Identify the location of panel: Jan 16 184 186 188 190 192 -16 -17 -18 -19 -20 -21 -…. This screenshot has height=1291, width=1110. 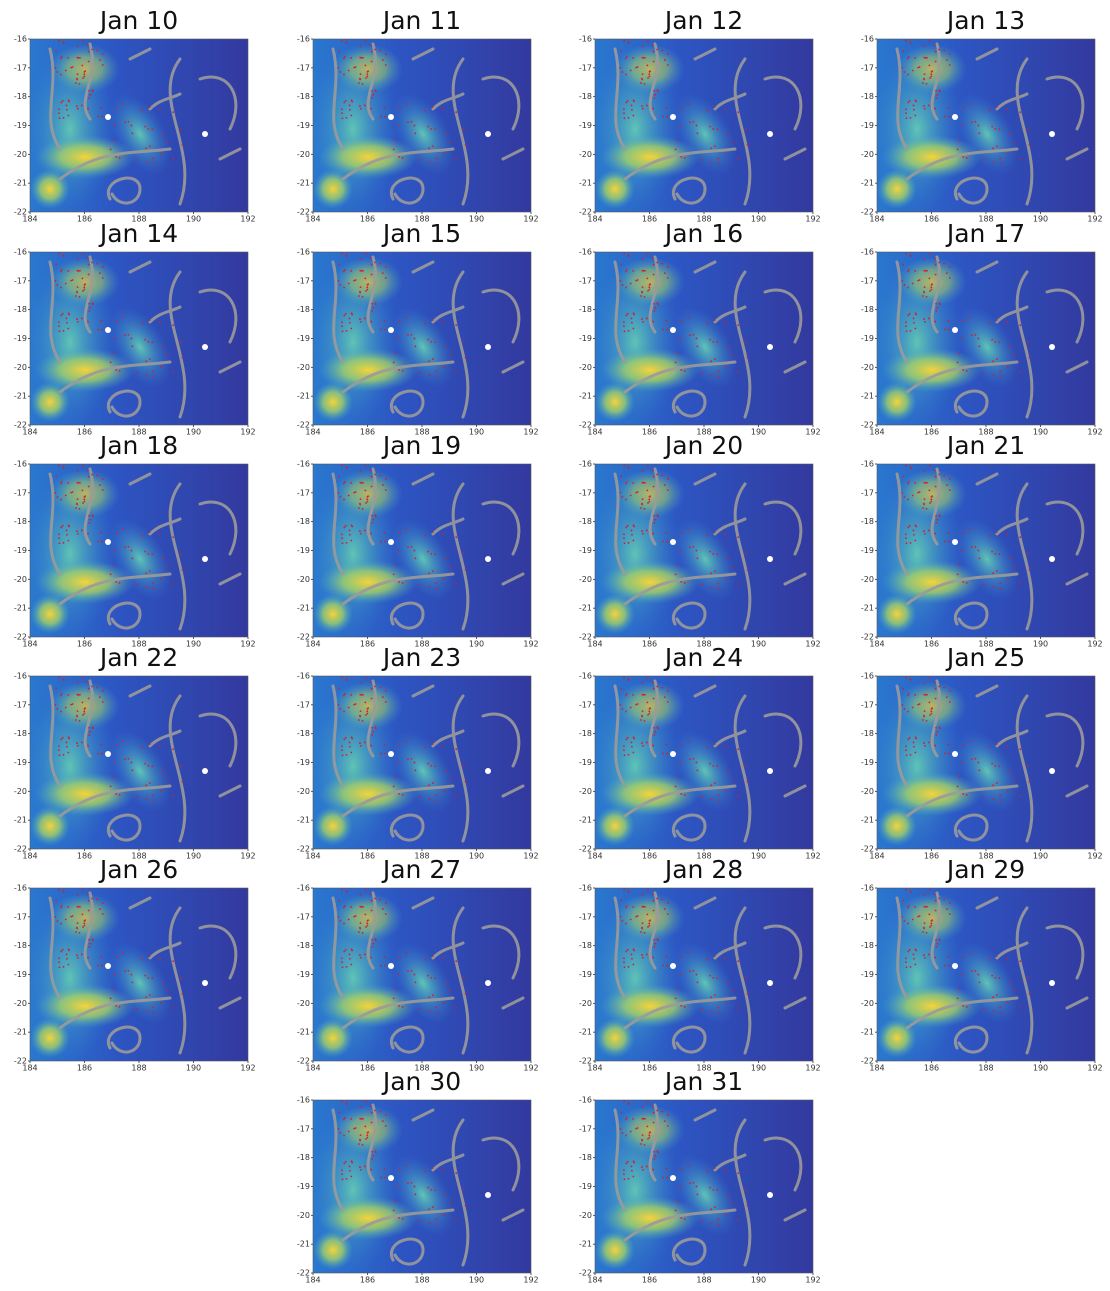
(700, 328).